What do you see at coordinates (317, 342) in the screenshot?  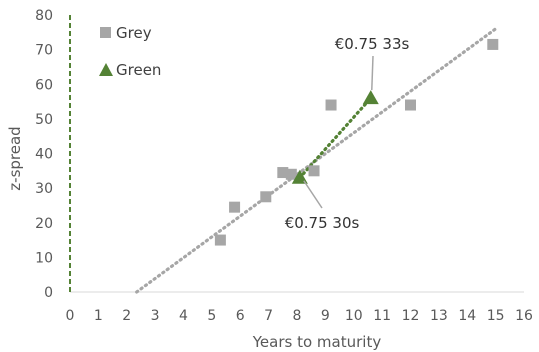 I see `x-axis-title: Years to maturity` at bounding box center [317, 342].